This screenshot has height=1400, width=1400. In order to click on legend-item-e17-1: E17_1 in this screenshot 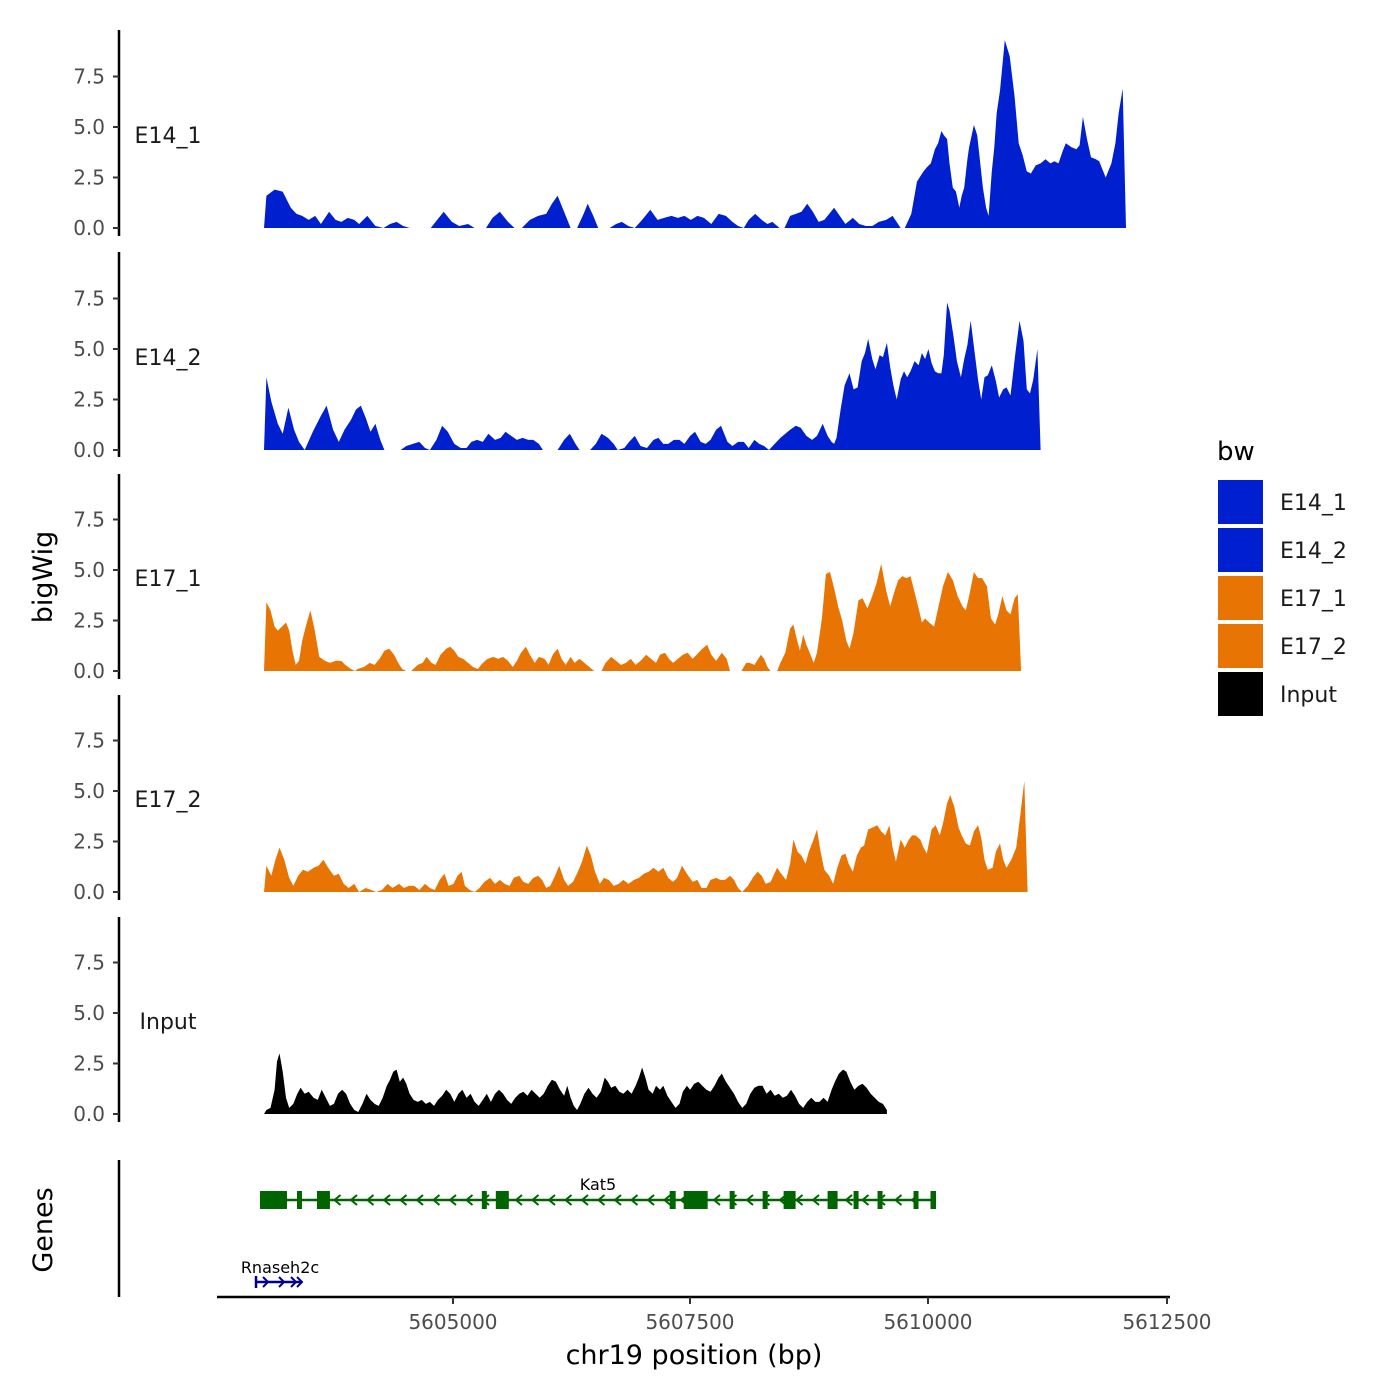, I will do `click(1282, 598)`.